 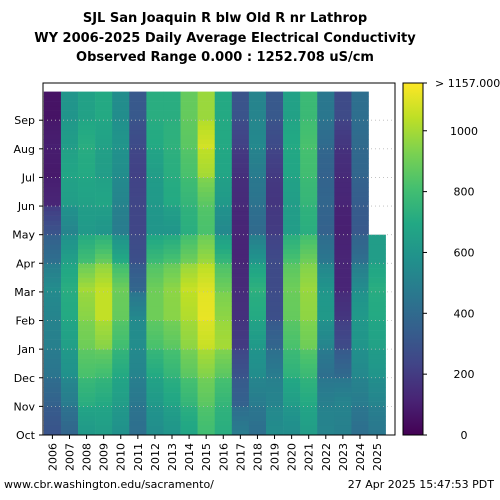 I want to click on y-tick-label: Feb, so click(x=25, y=321).